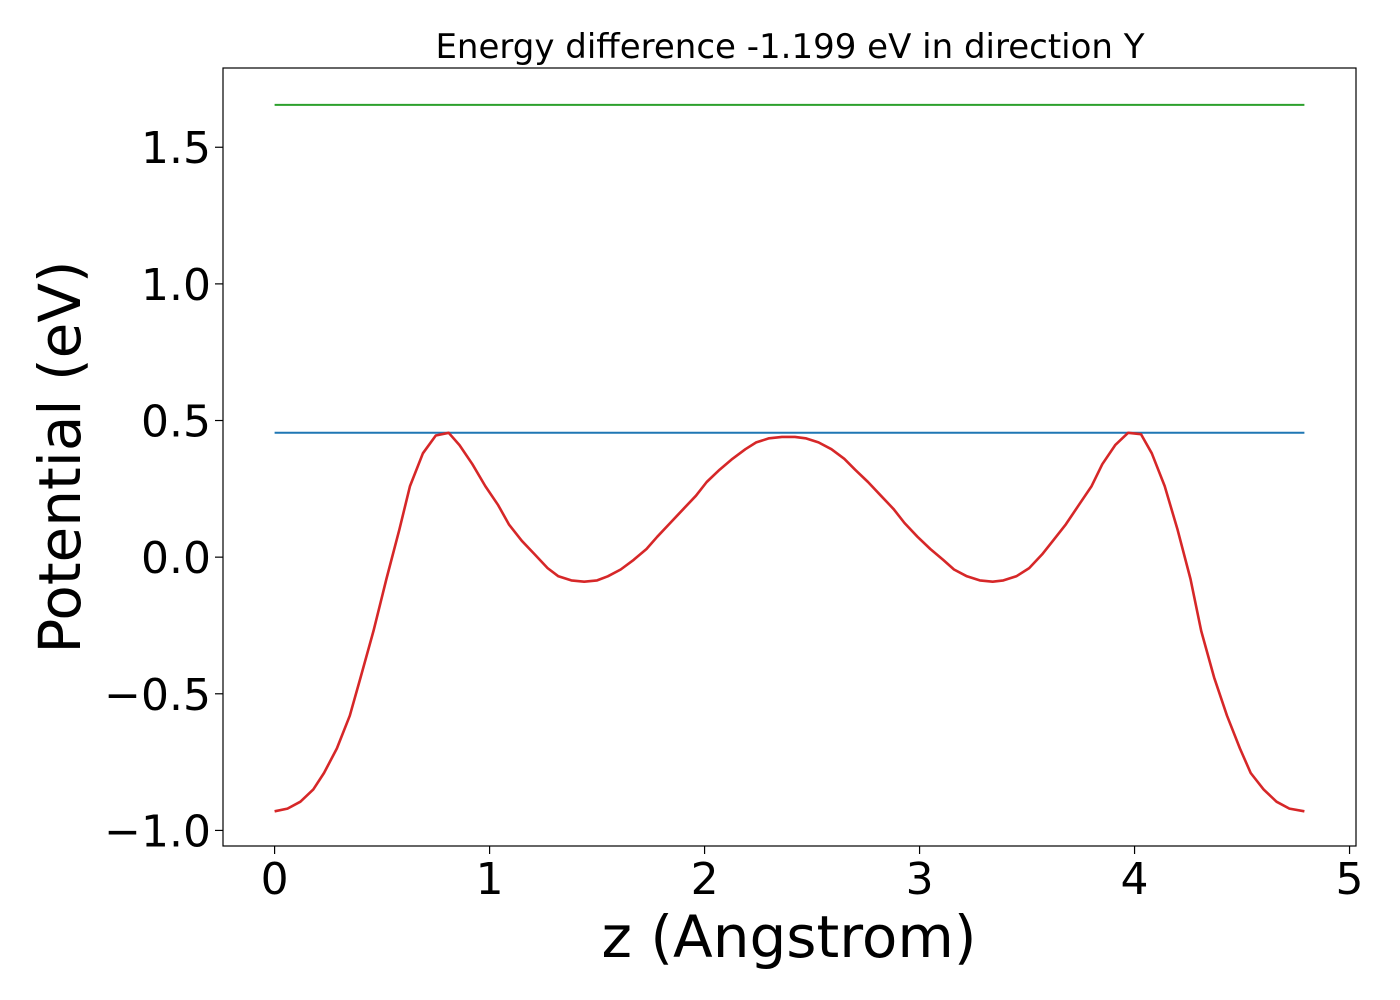 The image size is (1400, 1000). What do you see at coordinates (705, 879) in the screenshot?
I see `x-tick-label: 2` at bounding box center [705, 879].